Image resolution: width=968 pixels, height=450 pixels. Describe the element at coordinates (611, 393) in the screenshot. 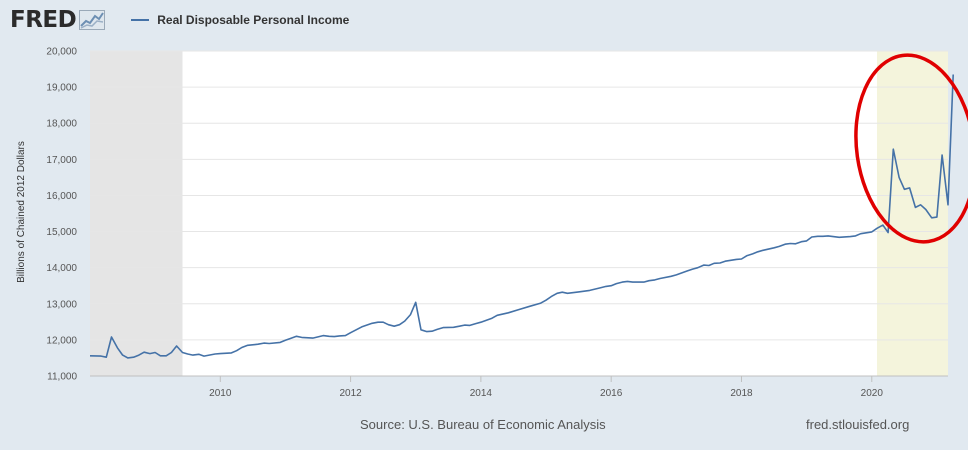

I see `x-tick-label: 2016` at that location.